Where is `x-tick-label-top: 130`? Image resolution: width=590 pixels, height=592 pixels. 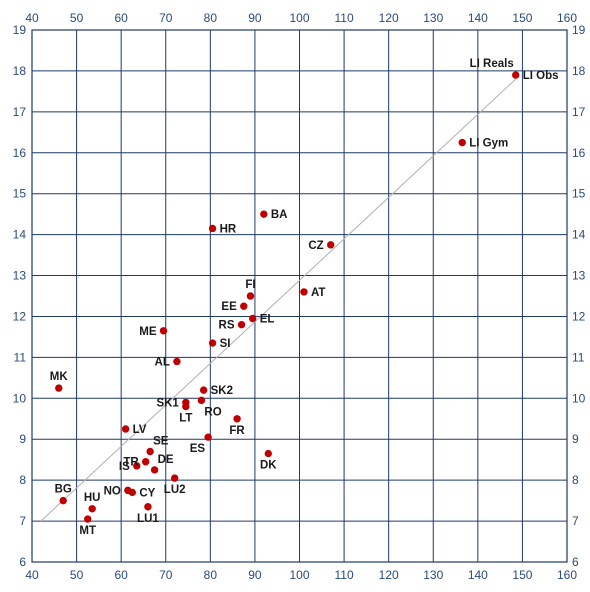 x-tick-label-top: 130 is located at coordinates (433, 18).